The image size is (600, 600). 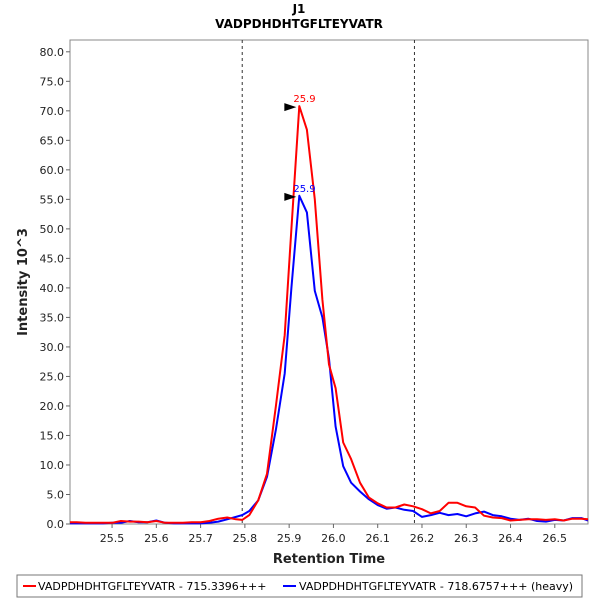 What do you see at coordinates (299, 24) in the screenshot?
I see `chart-subtitle: VADPDHDHTGFLTEYVATR` at bounding box center [299, 24].